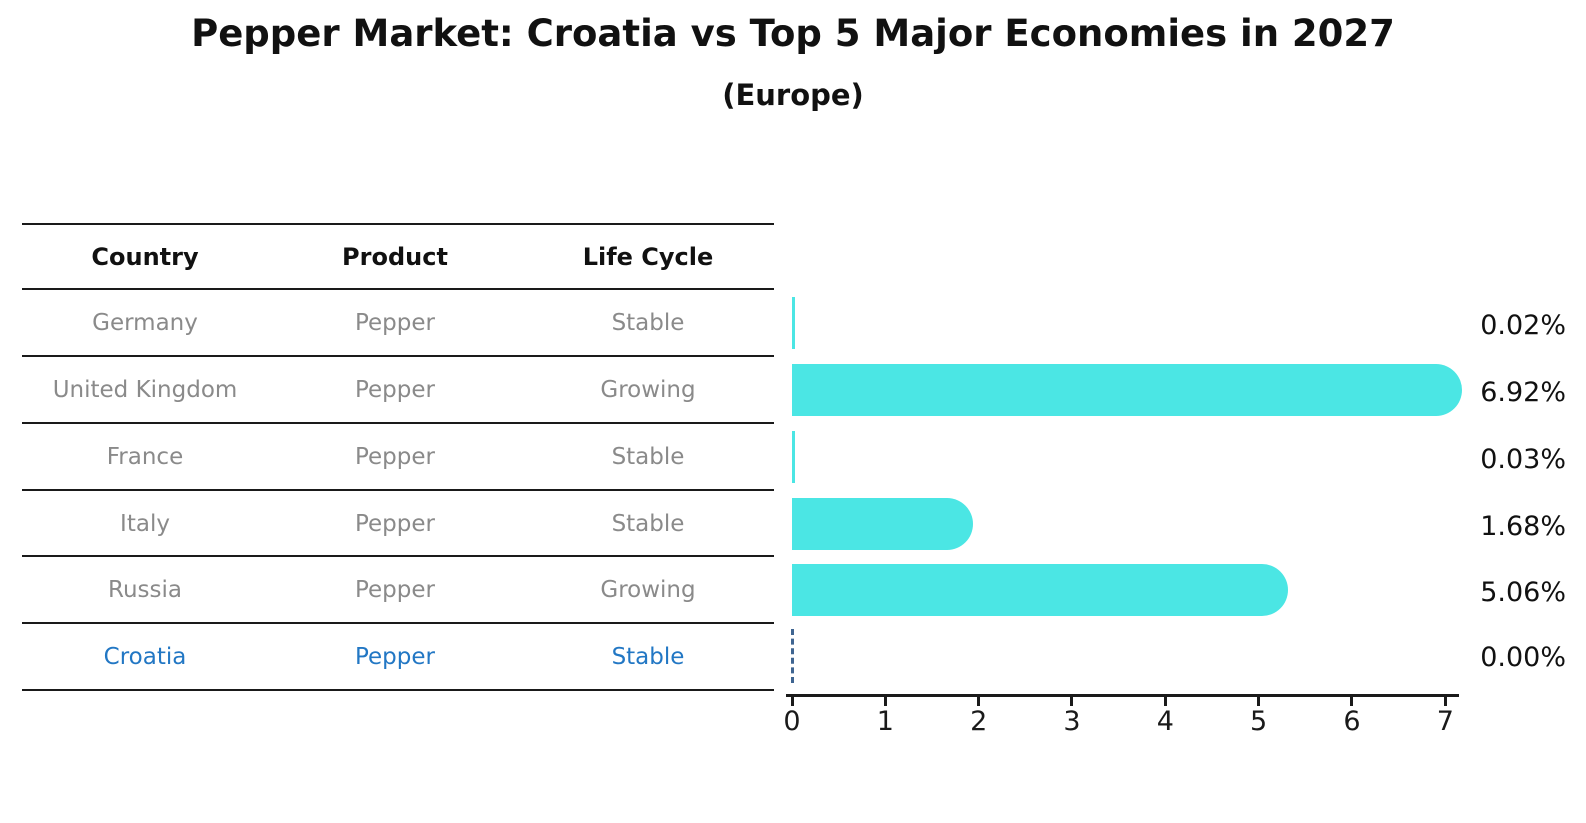  I want to click on table-row-croatia-highlighted: Croatia Pepper Stable, so click(398, 657).